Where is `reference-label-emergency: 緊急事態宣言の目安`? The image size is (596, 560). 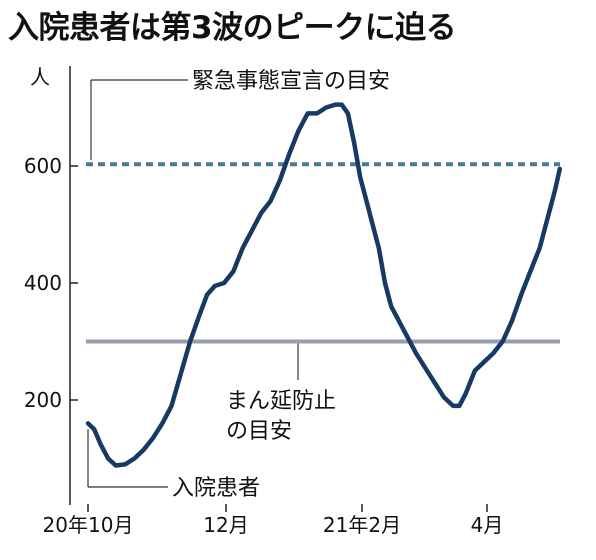
reference-label-emergency: 緊急事態宣言の目安 is located at coordinates (291, 81).